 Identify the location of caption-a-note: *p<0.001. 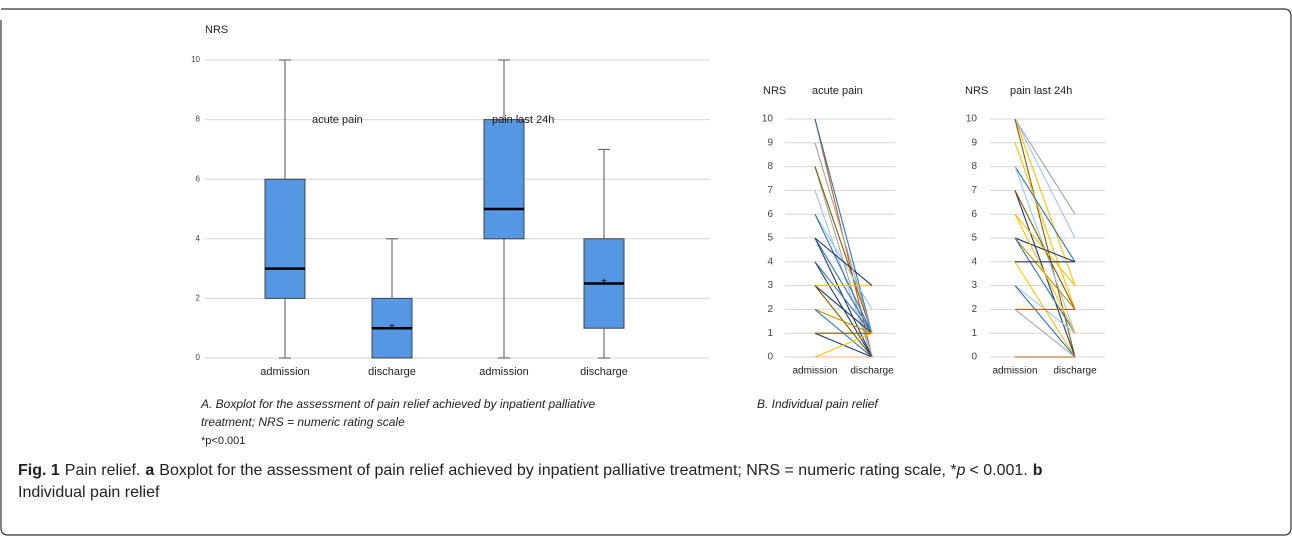
(223, 441).